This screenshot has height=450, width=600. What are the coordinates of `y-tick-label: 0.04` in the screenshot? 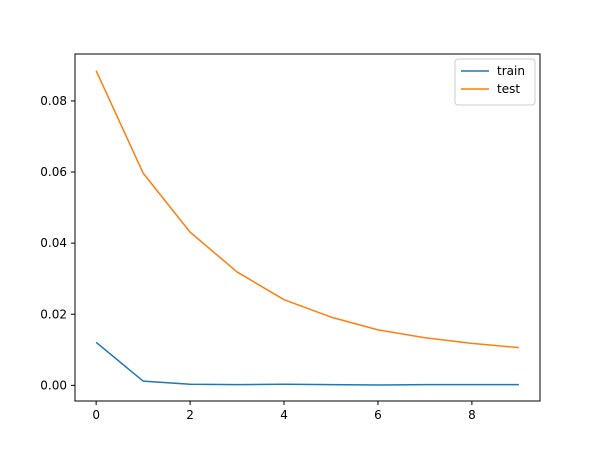 It's located at (53, 243).